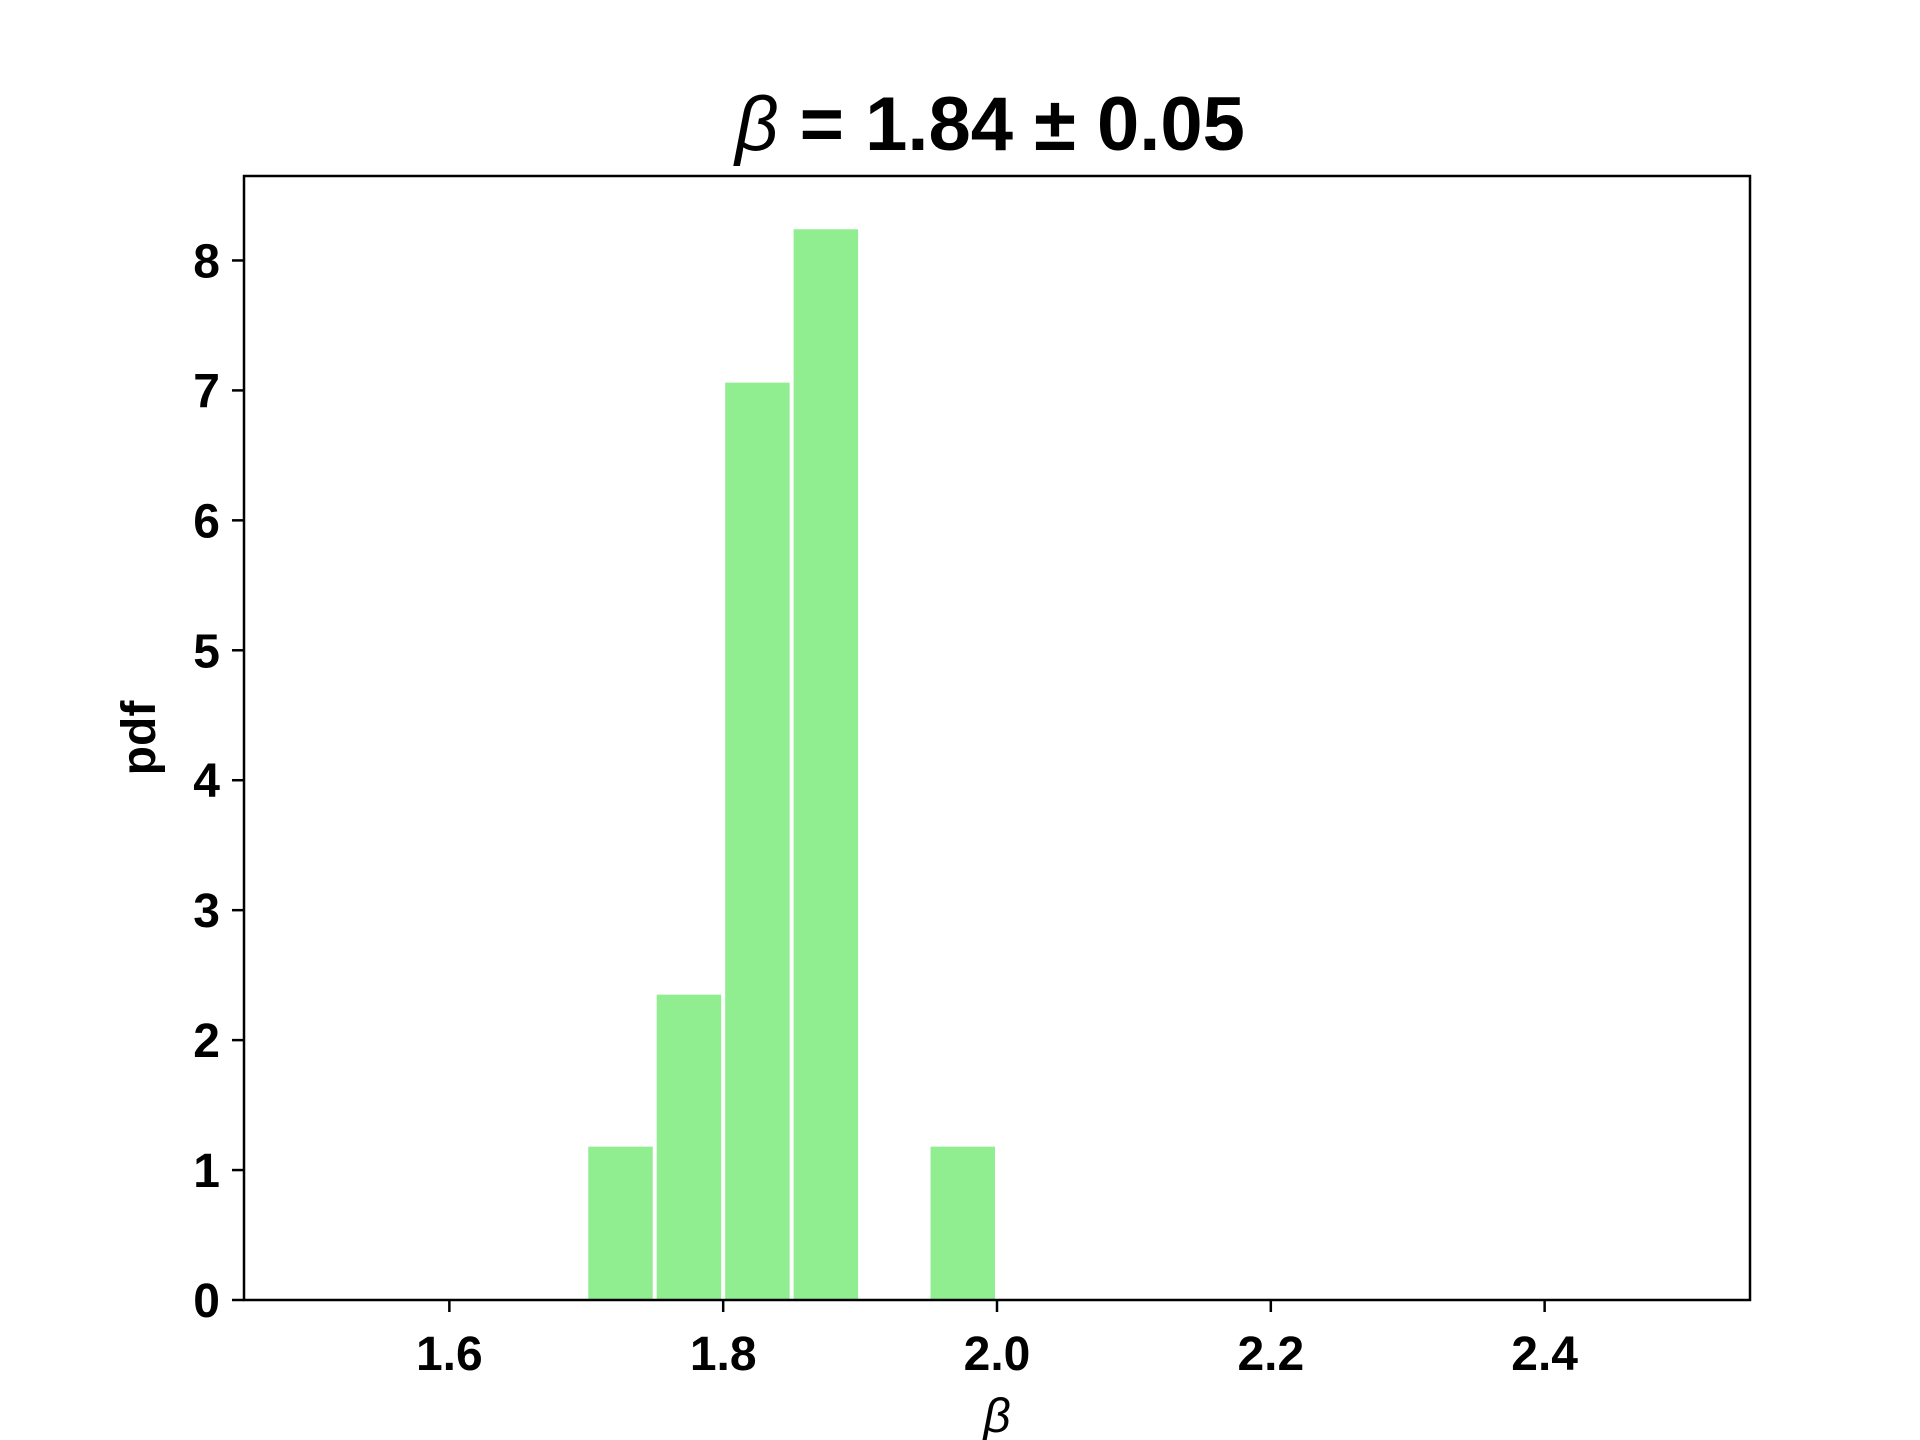 The height and width of the screenshot is (1440, 1920). Describe the element at coordinates (206, 1041) in the screenshot. I see `y-tick-label: 2` at that location.